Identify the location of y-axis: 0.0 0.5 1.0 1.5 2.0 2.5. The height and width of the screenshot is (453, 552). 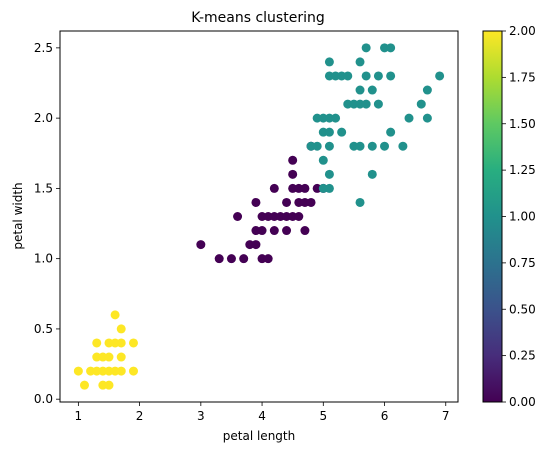
(47, 223).